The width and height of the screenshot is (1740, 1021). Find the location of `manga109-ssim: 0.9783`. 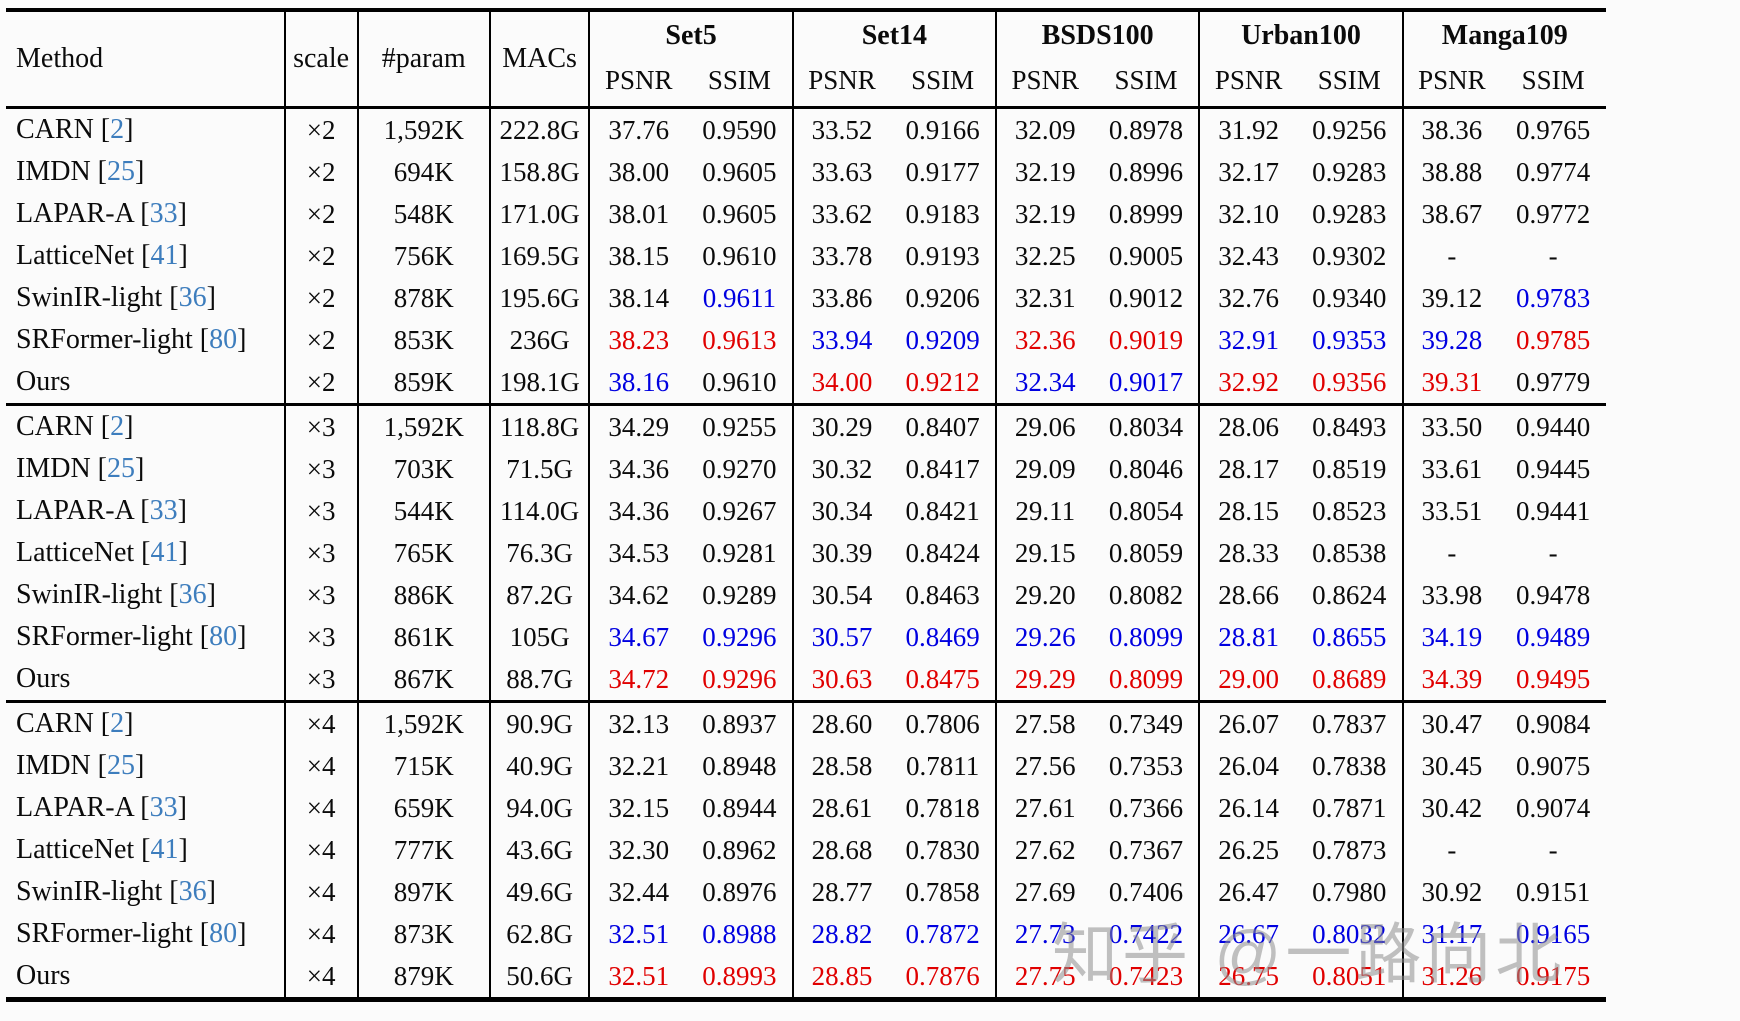

manga109-ssim: 0.9783 is located at coordinates (1553, 298).